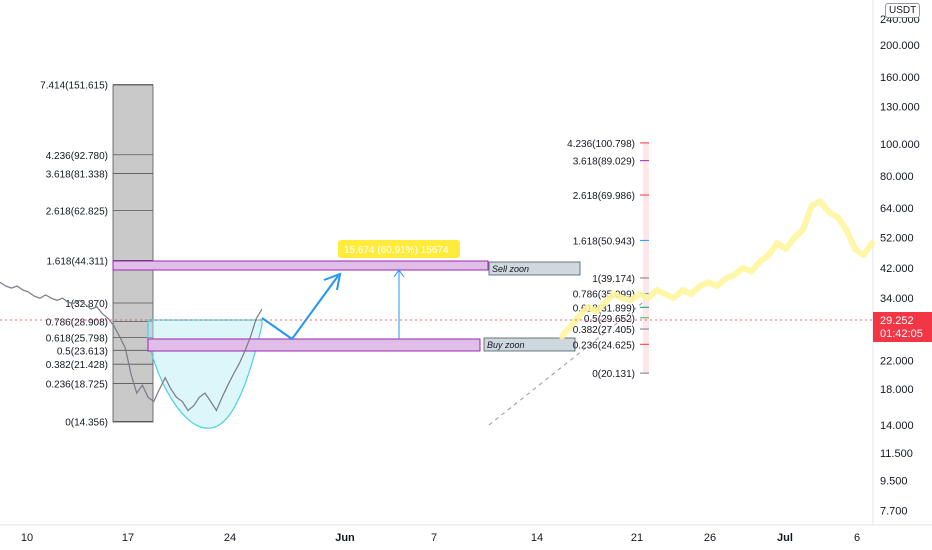  I want to click on x-tick-label: 6, so click(857, 538).